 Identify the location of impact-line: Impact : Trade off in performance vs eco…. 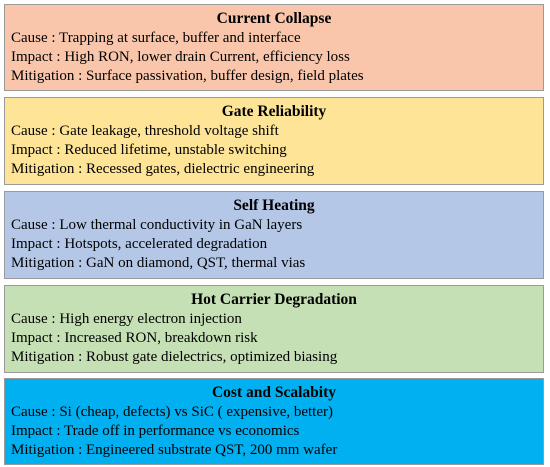
(155, 431).